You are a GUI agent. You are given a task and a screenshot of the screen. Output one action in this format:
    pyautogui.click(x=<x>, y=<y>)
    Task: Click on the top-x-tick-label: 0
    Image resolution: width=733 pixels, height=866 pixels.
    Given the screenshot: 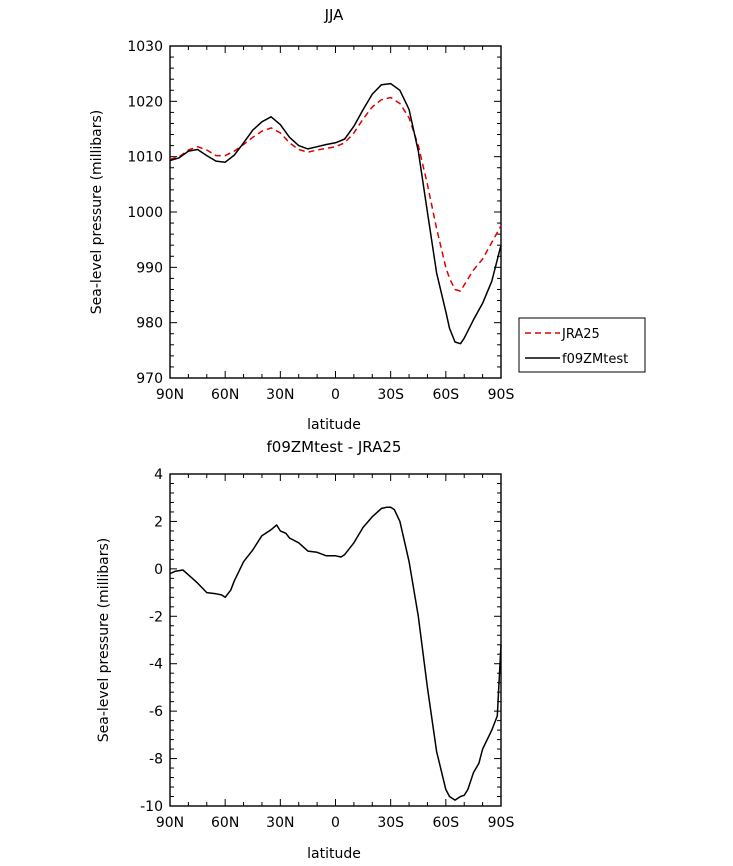 What is the action you would take?
    pyautogui.click(x=335, y=395)
    